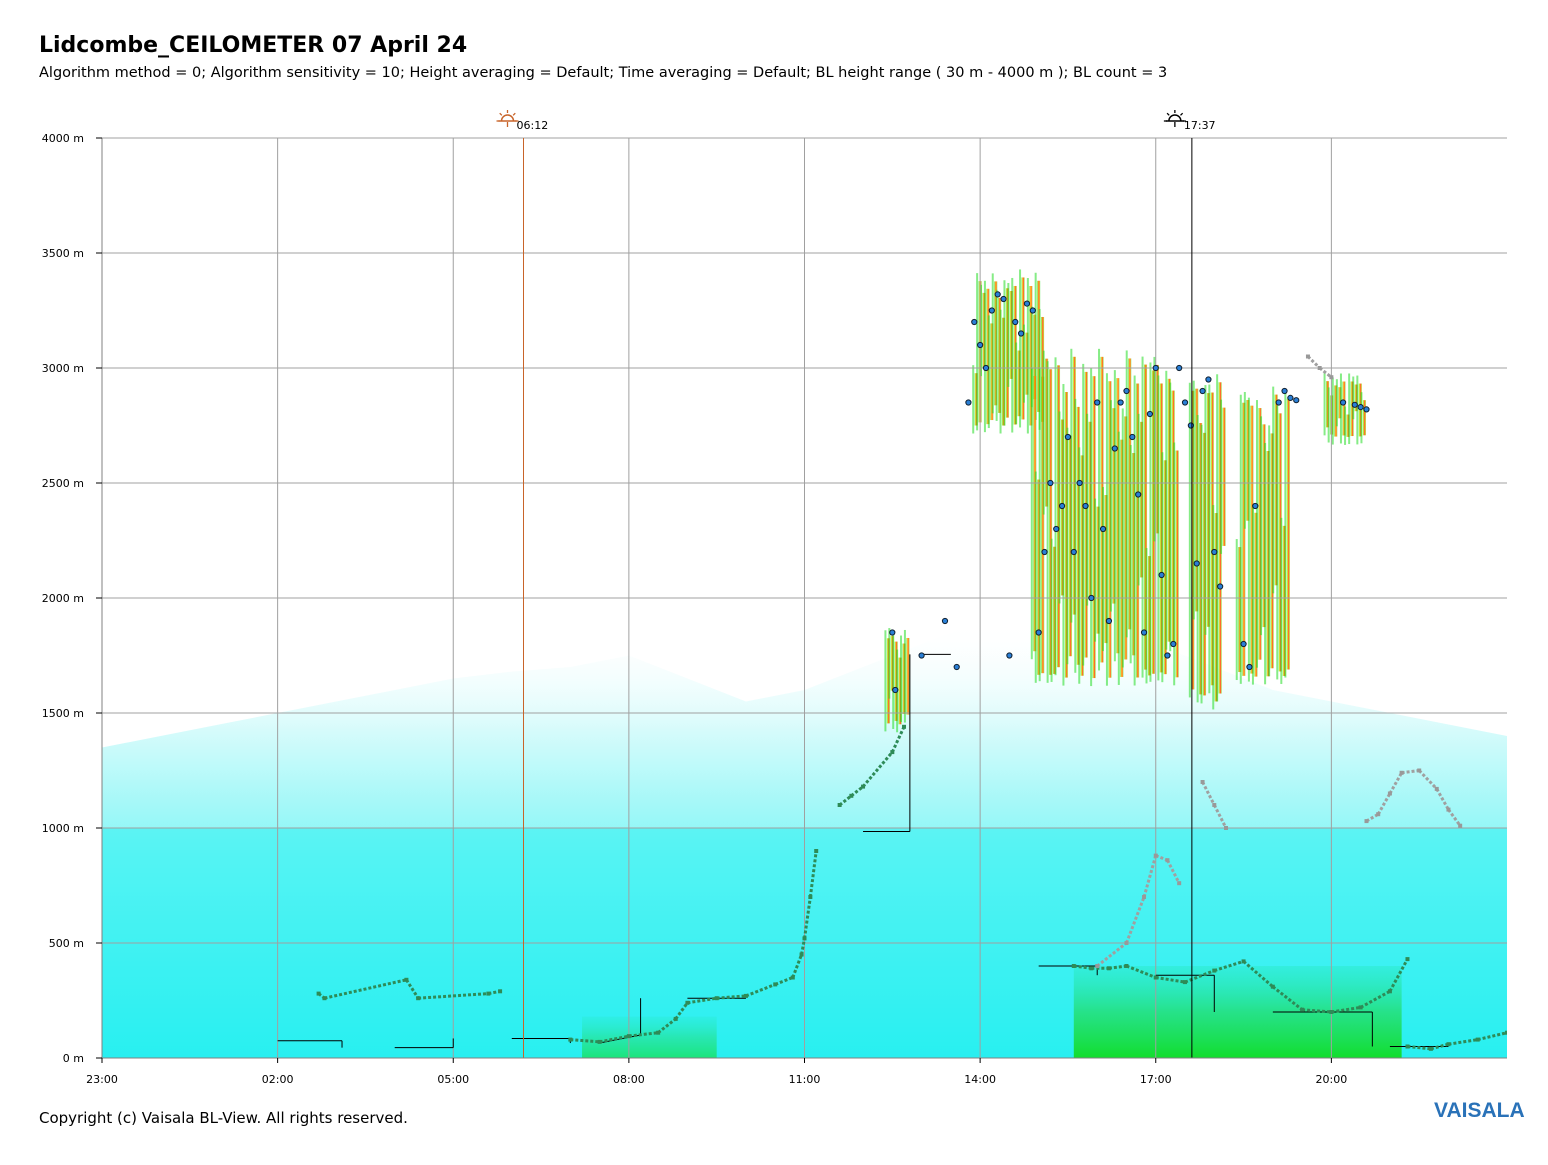  What do you see at coordinates (507, 118) in the screenshot?
I see `sunrise-icon` at bounding box center [507, 118].